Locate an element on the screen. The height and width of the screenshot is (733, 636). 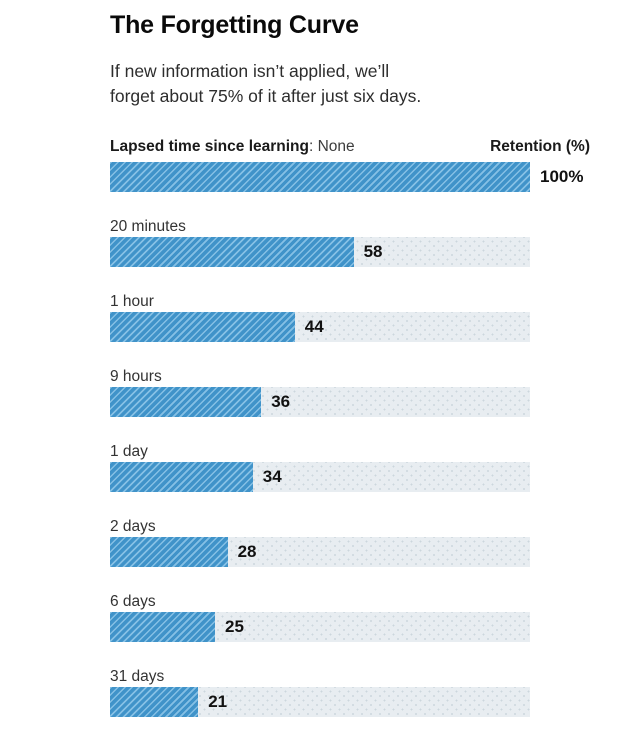
bar-category-label: 2 days is located at coordinates (133, 526).